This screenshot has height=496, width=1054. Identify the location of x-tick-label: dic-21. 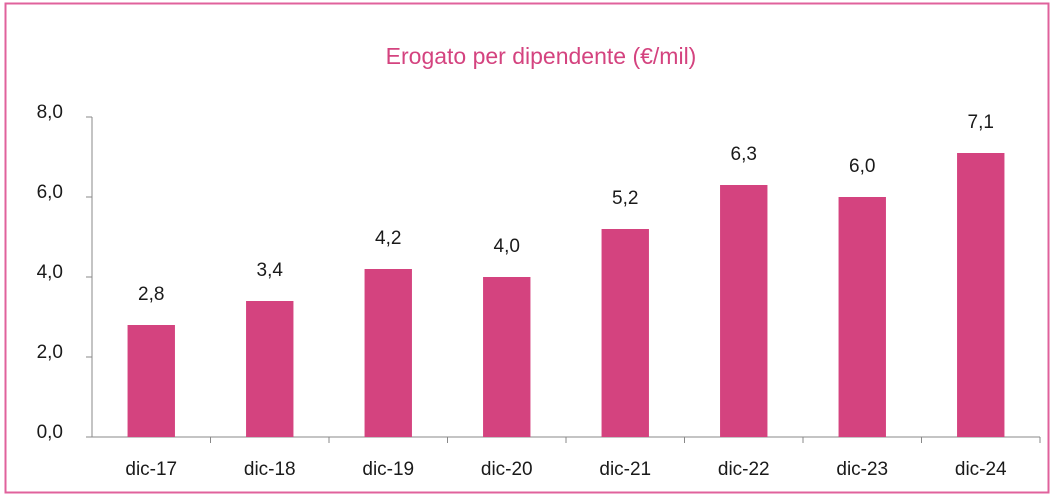
(625, 469).